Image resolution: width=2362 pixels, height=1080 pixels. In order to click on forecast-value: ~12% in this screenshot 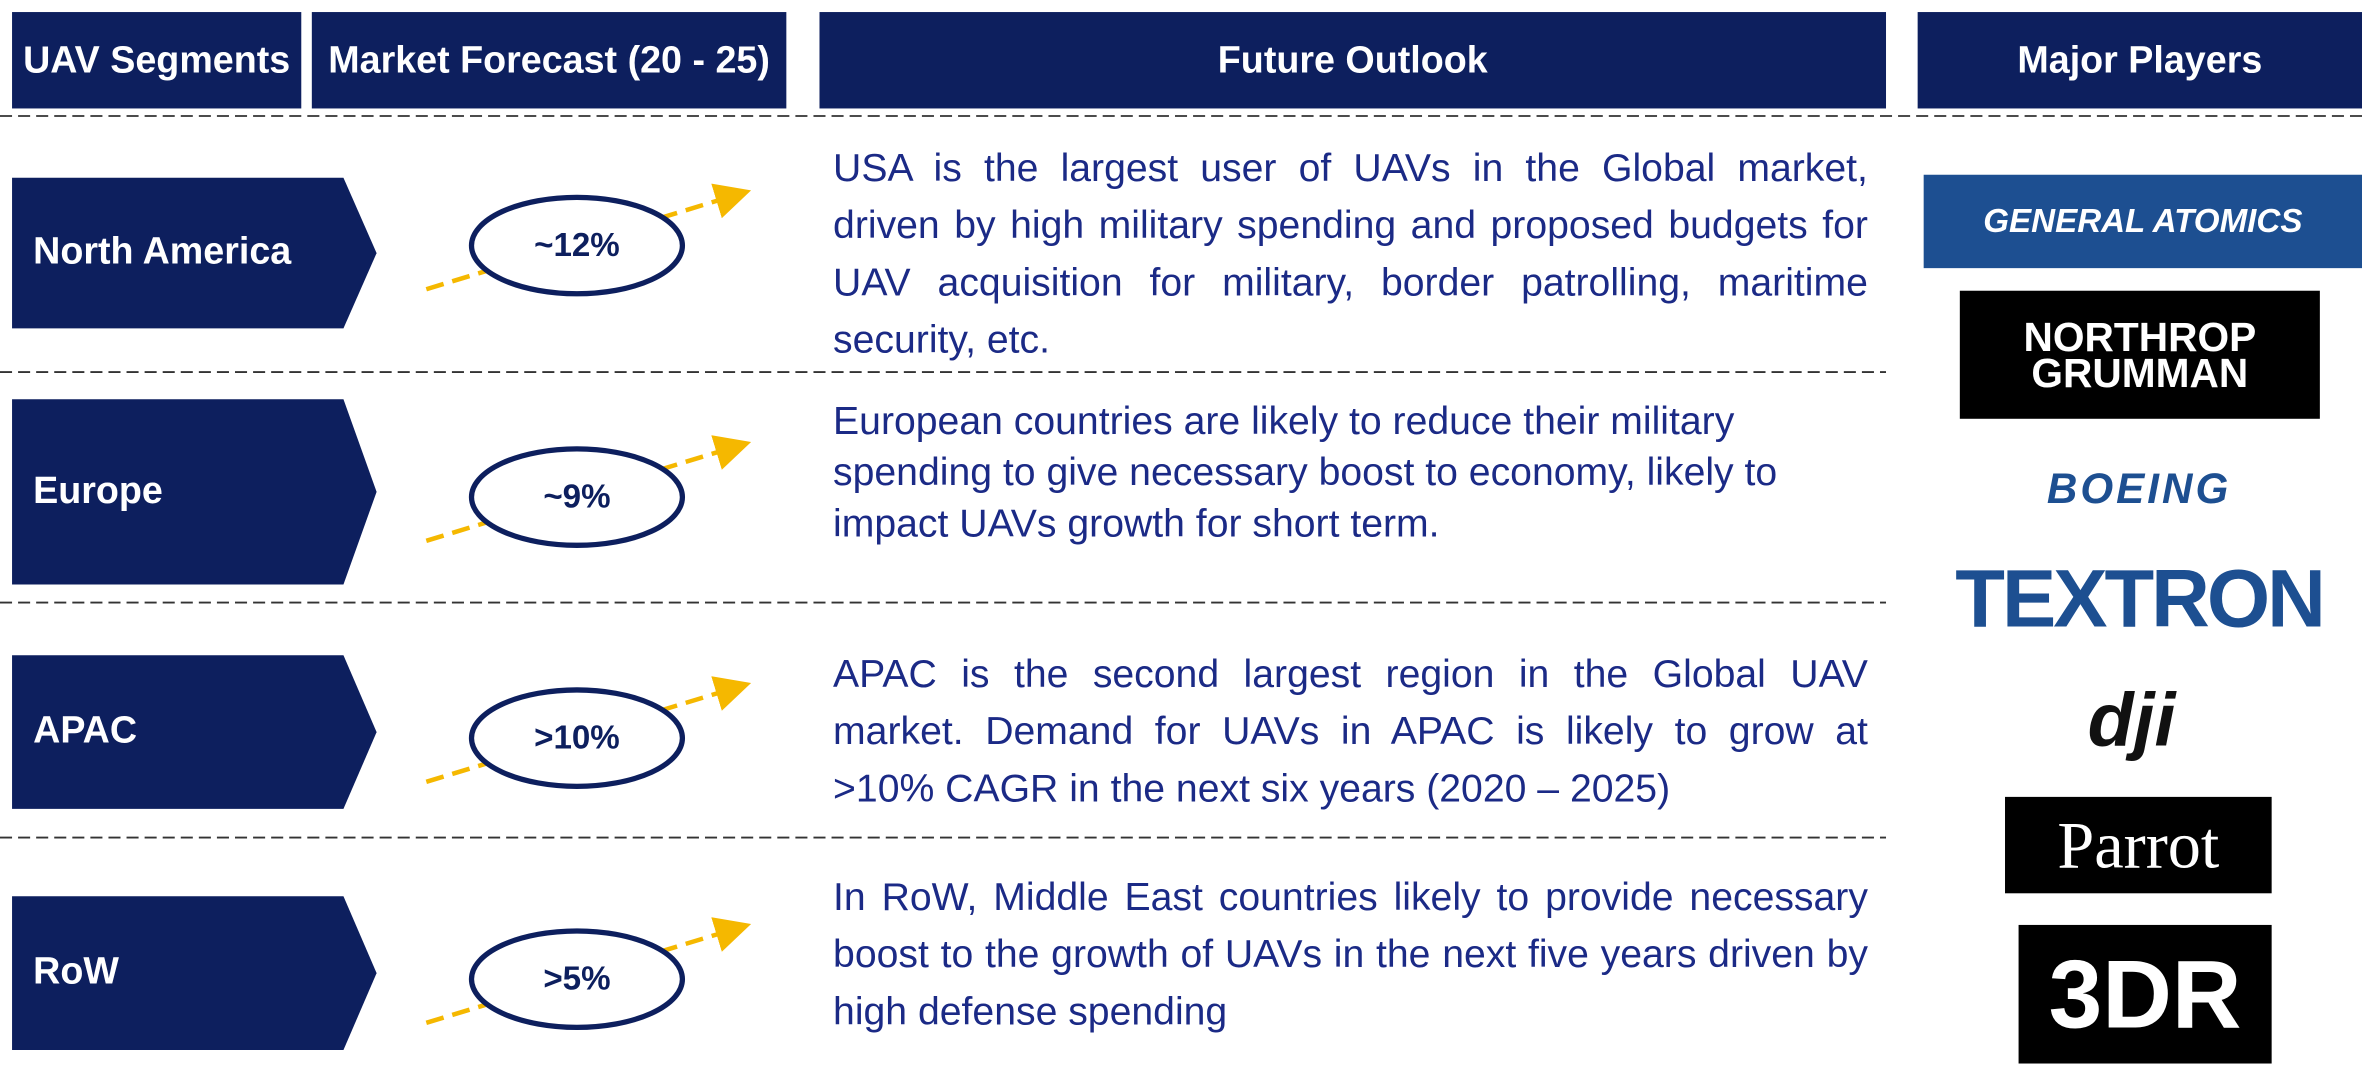, I will do `click(577, 244)`.